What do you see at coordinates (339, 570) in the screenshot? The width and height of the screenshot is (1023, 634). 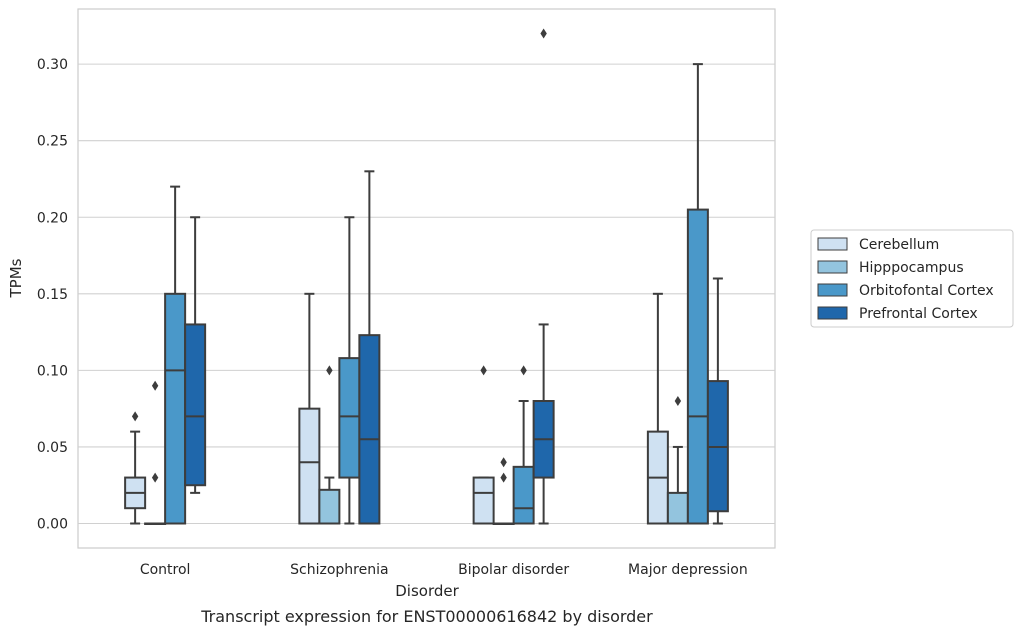 I see `x-tick-label: Schizophrenia` at bounding box center [339, 570].